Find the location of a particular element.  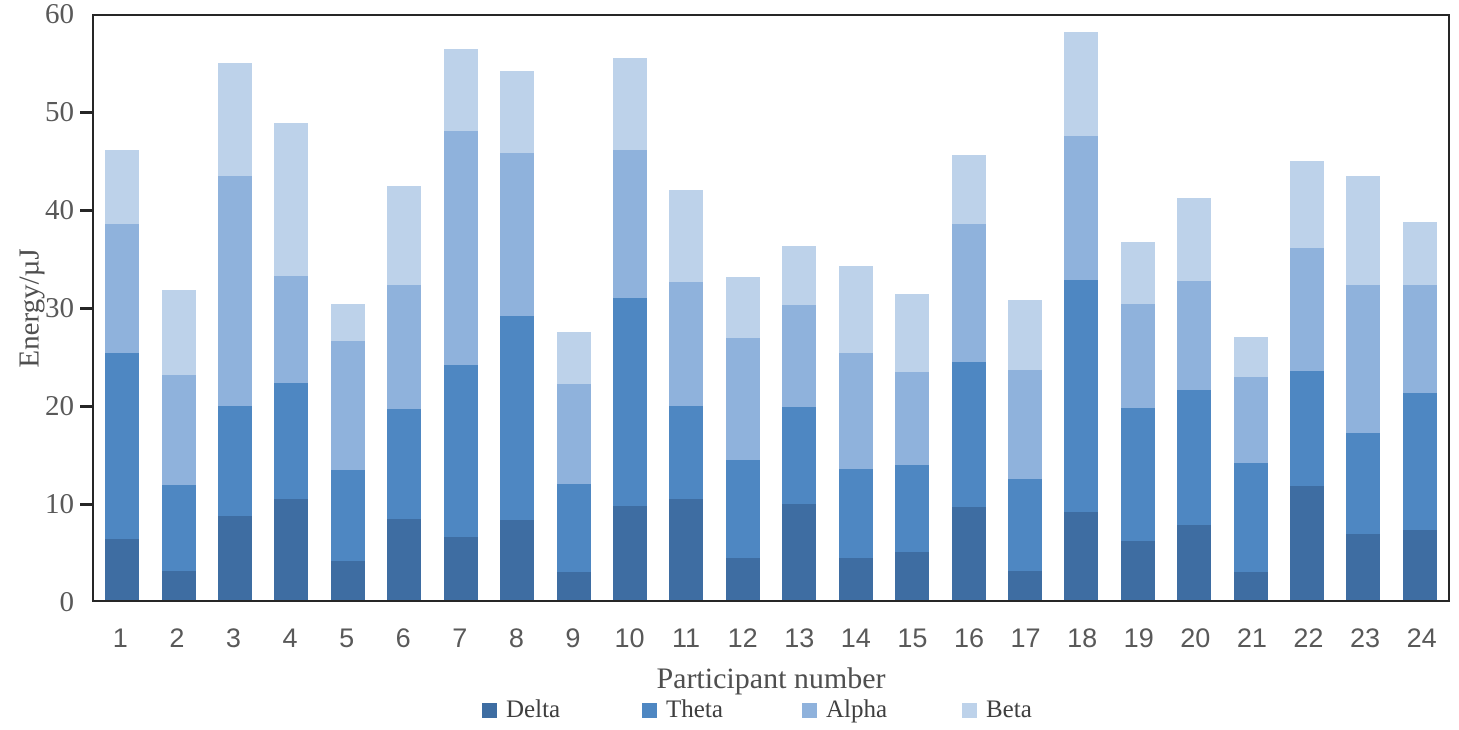

legend-swatch-theta is located at coordinates (649, 710).